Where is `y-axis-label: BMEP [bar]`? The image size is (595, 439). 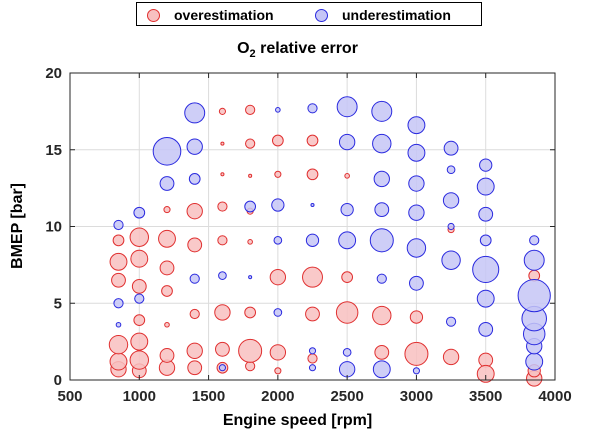
y-axis-label: BMEP [bar] is located at coordinates (17, 226).